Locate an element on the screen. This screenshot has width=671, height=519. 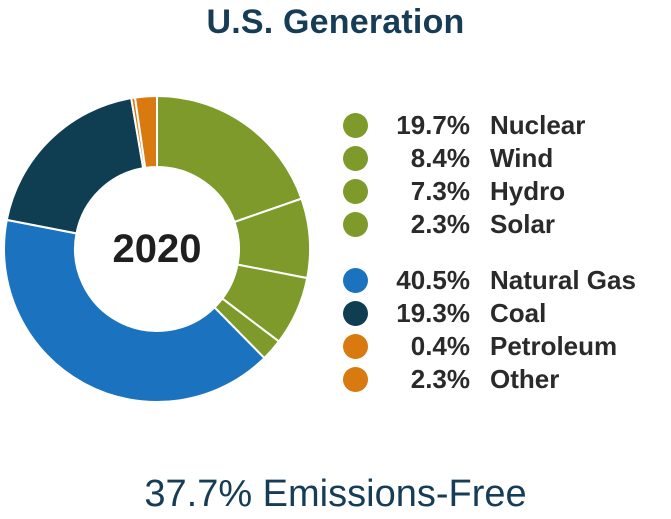
legend-value: 7.3% is located at coordinates (440, 191).